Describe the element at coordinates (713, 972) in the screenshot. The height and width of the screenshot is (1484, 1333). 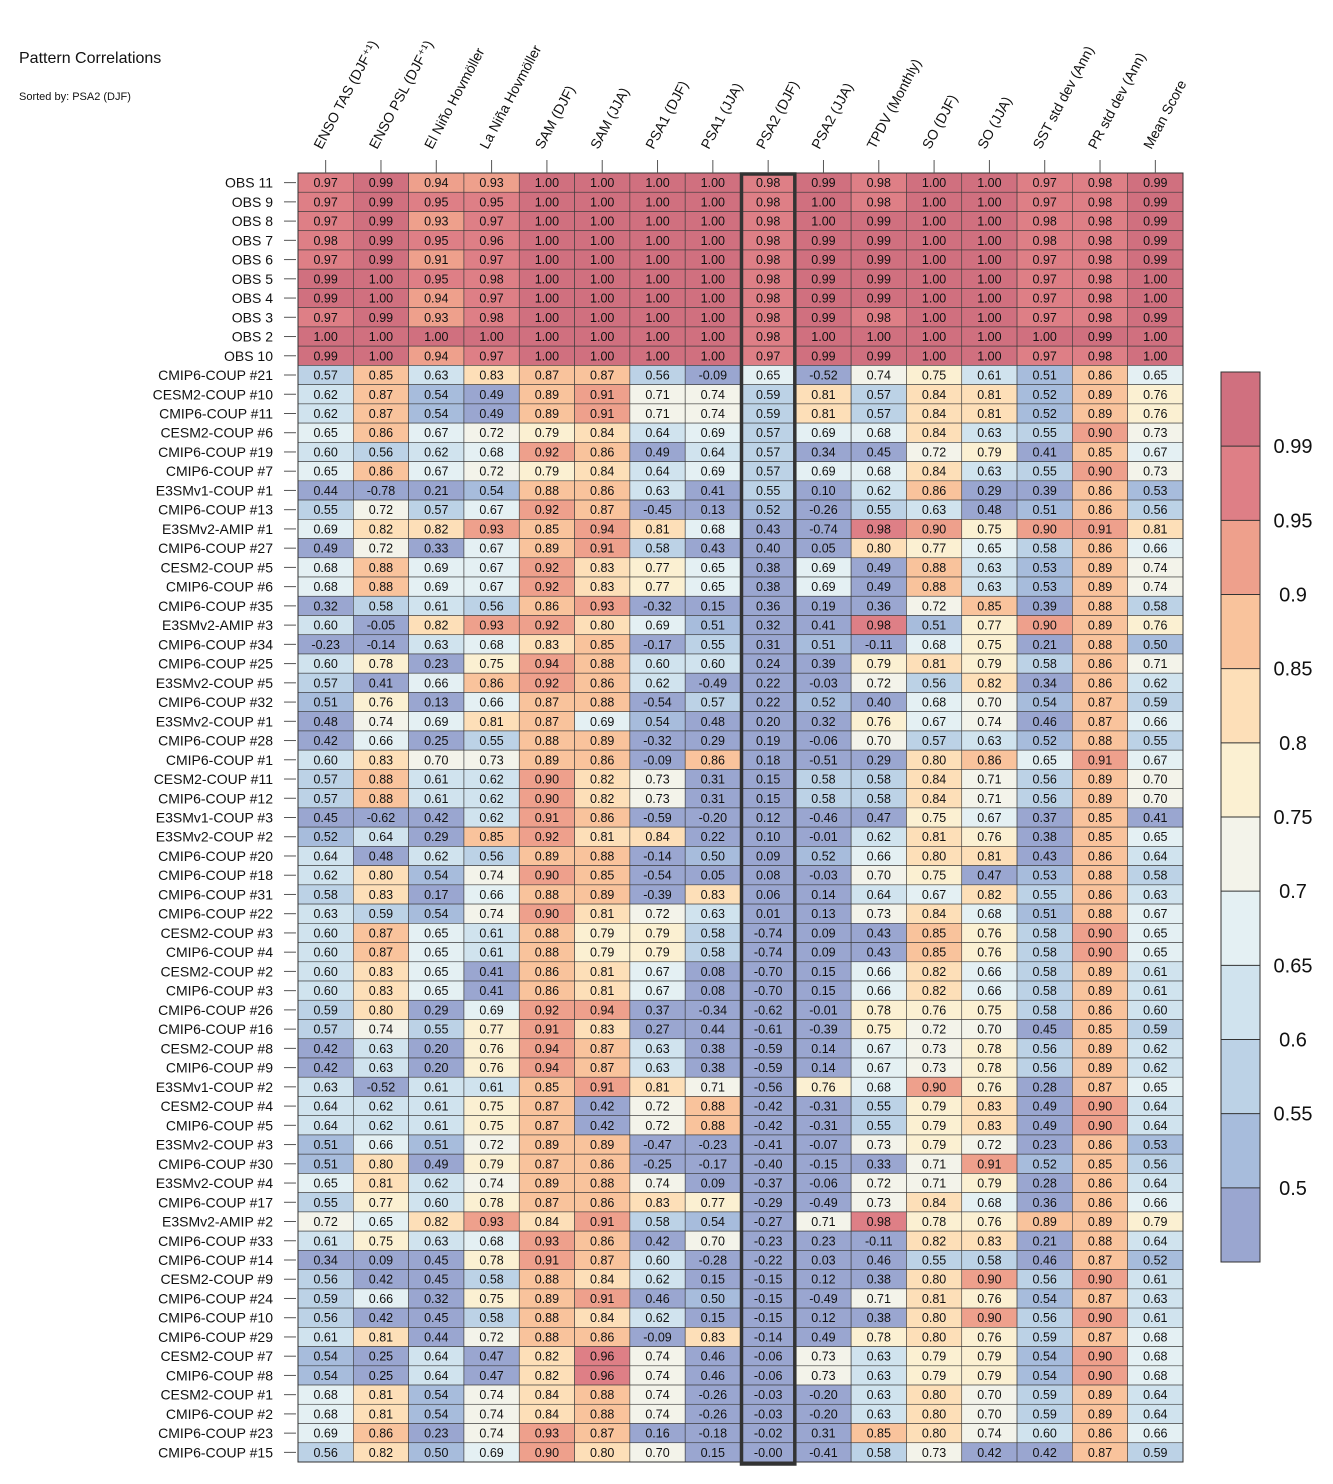
I see `cell-value-label: 0.08` at that location.